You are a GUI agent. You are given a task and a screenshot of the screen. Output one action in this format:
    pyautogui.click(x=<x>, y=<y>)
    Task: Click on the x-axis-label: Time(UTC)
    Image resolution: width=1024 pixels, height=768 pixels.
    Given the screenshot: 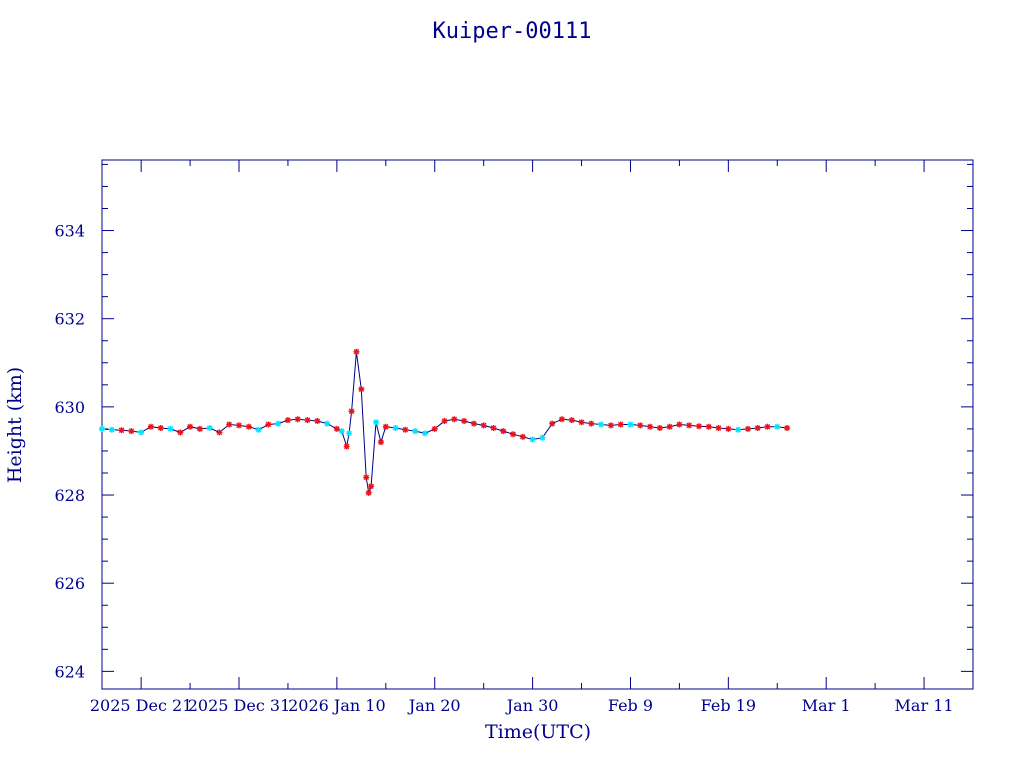 What is the action you would take?
    pyautogui.click(x=538, y=732)
    